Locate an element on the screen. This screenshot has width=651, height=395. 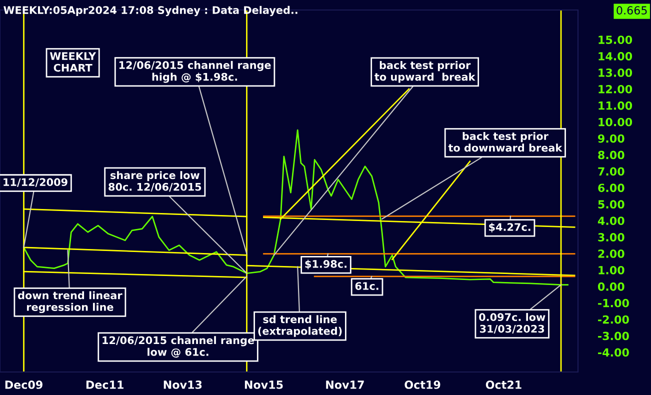
x-tick-label: Dec11 is located at coordinates (105, 384).